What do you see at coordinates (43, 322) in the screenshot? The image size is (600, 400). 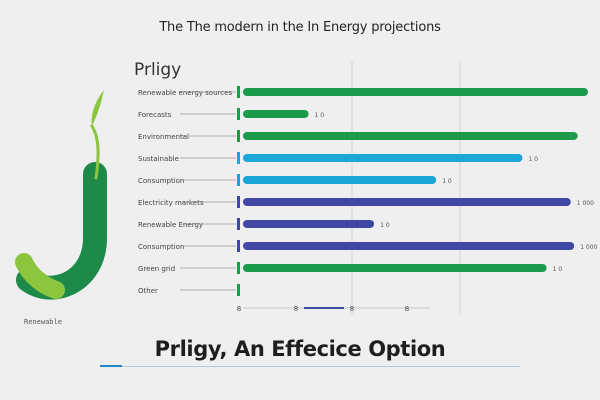 I see `footer-caption: Renewable` at bounding box center [43, 322].